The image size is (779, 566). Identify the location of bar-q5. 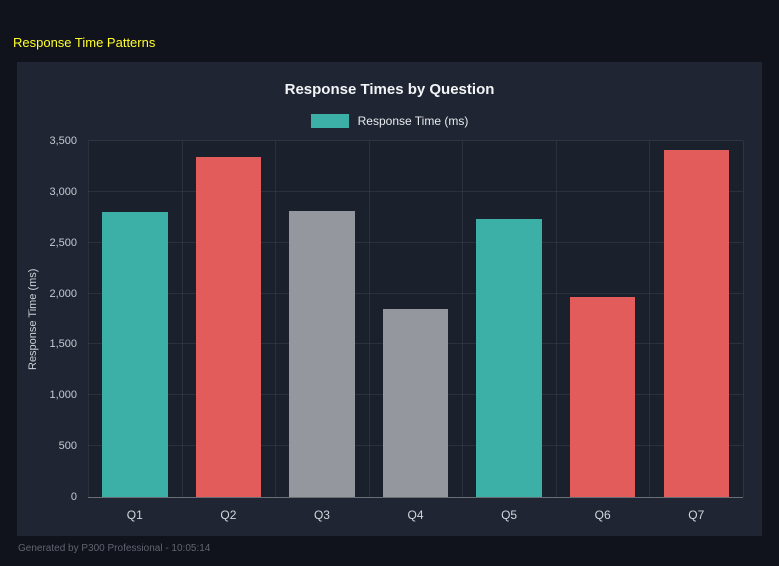
(509, 358).